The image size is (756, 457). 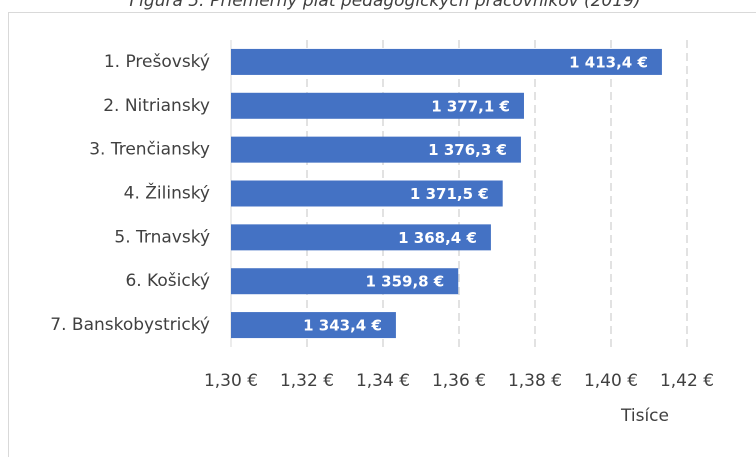 What do you see at coordinates (644, 416) in the screenshot?
I see `x-axis-label: Tisíce` at bounding box center [644, 416].